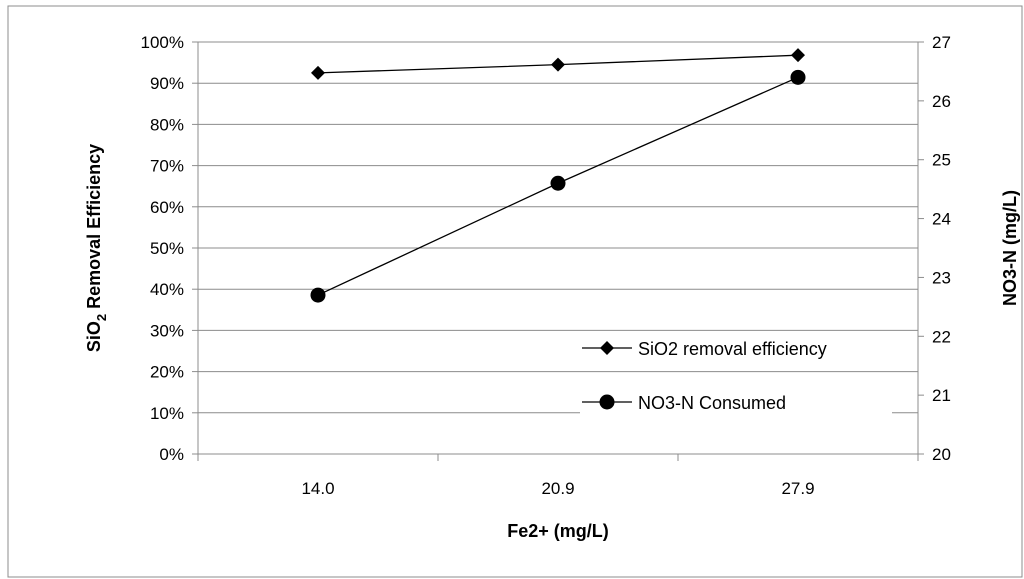 The height and width of the screenshot is (579, 1024). What do you see at coordinates (941, 395) in the screenshot?
I see `right-tick-label: 21` at bounding box center [941, 395].